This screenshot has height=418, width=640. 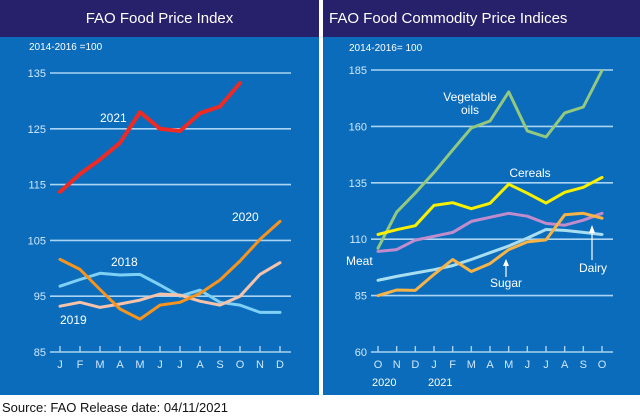 What do you see at coordinates (358, 71) in the screenshot?
I see `y-tick-label: 185` at bounding box center [358, 71].